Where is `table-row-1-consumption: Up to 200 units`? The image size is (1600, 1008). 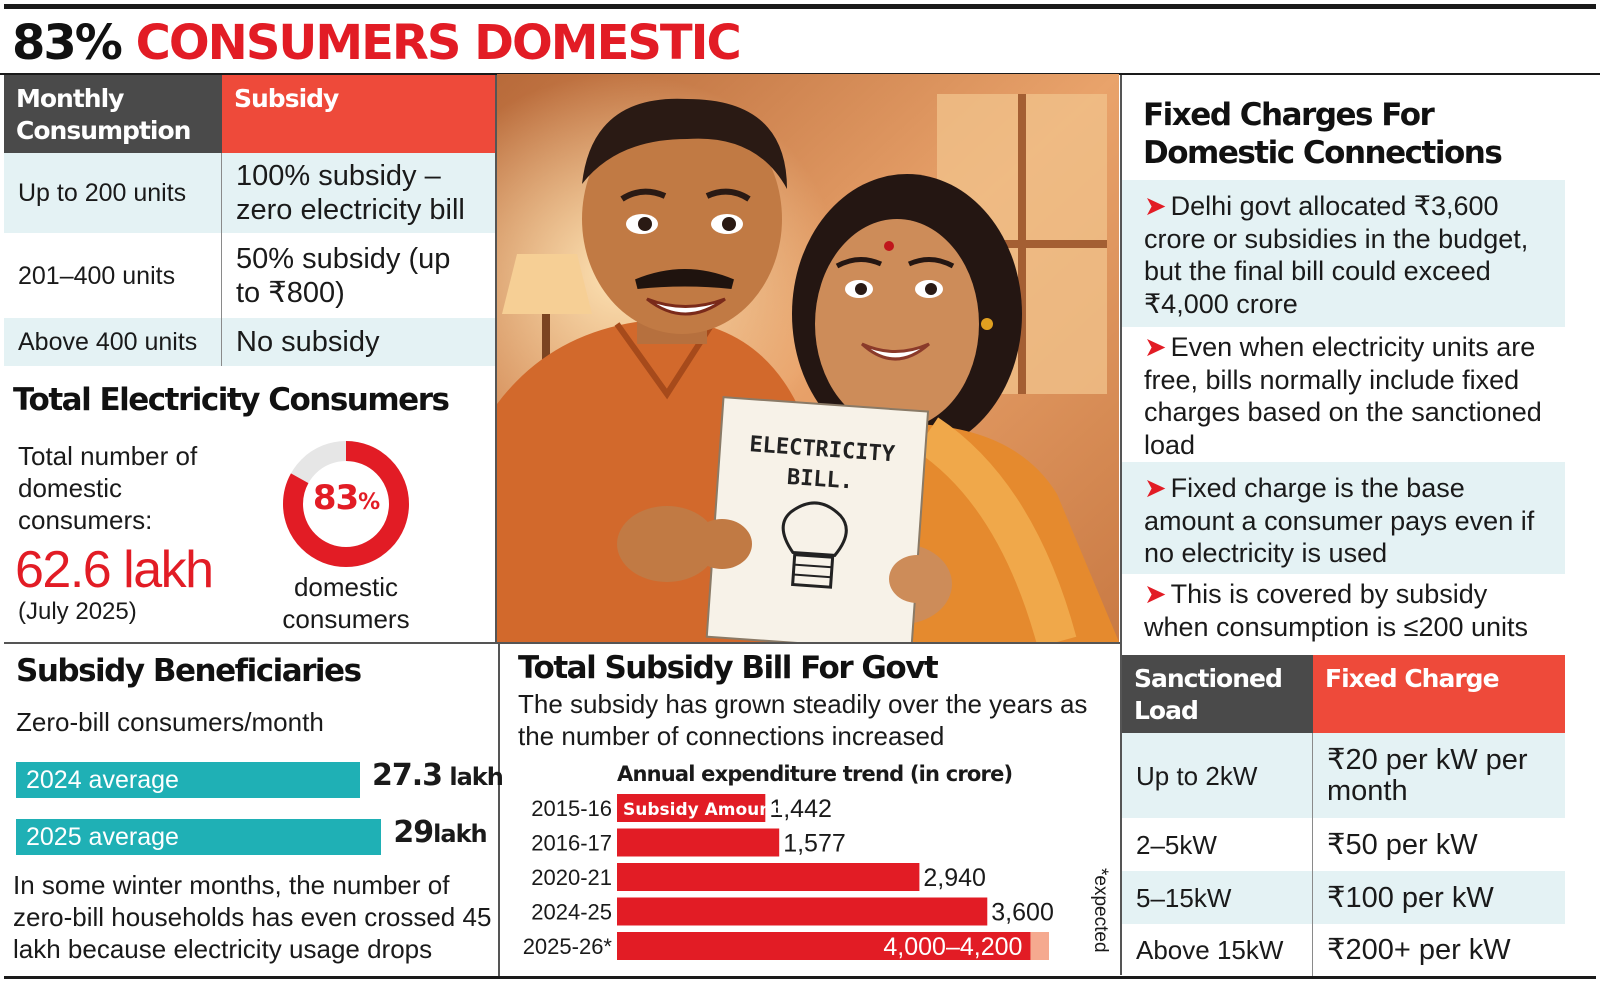
table-row-1-consumption: Up to 200 units is located at coordinates (113, 193).